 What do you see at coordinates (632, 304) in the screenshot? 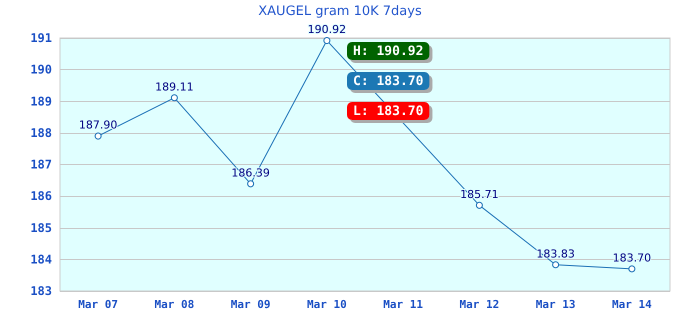
I see `x-tick-label: Mar 14` at bounding box center [632, 304].